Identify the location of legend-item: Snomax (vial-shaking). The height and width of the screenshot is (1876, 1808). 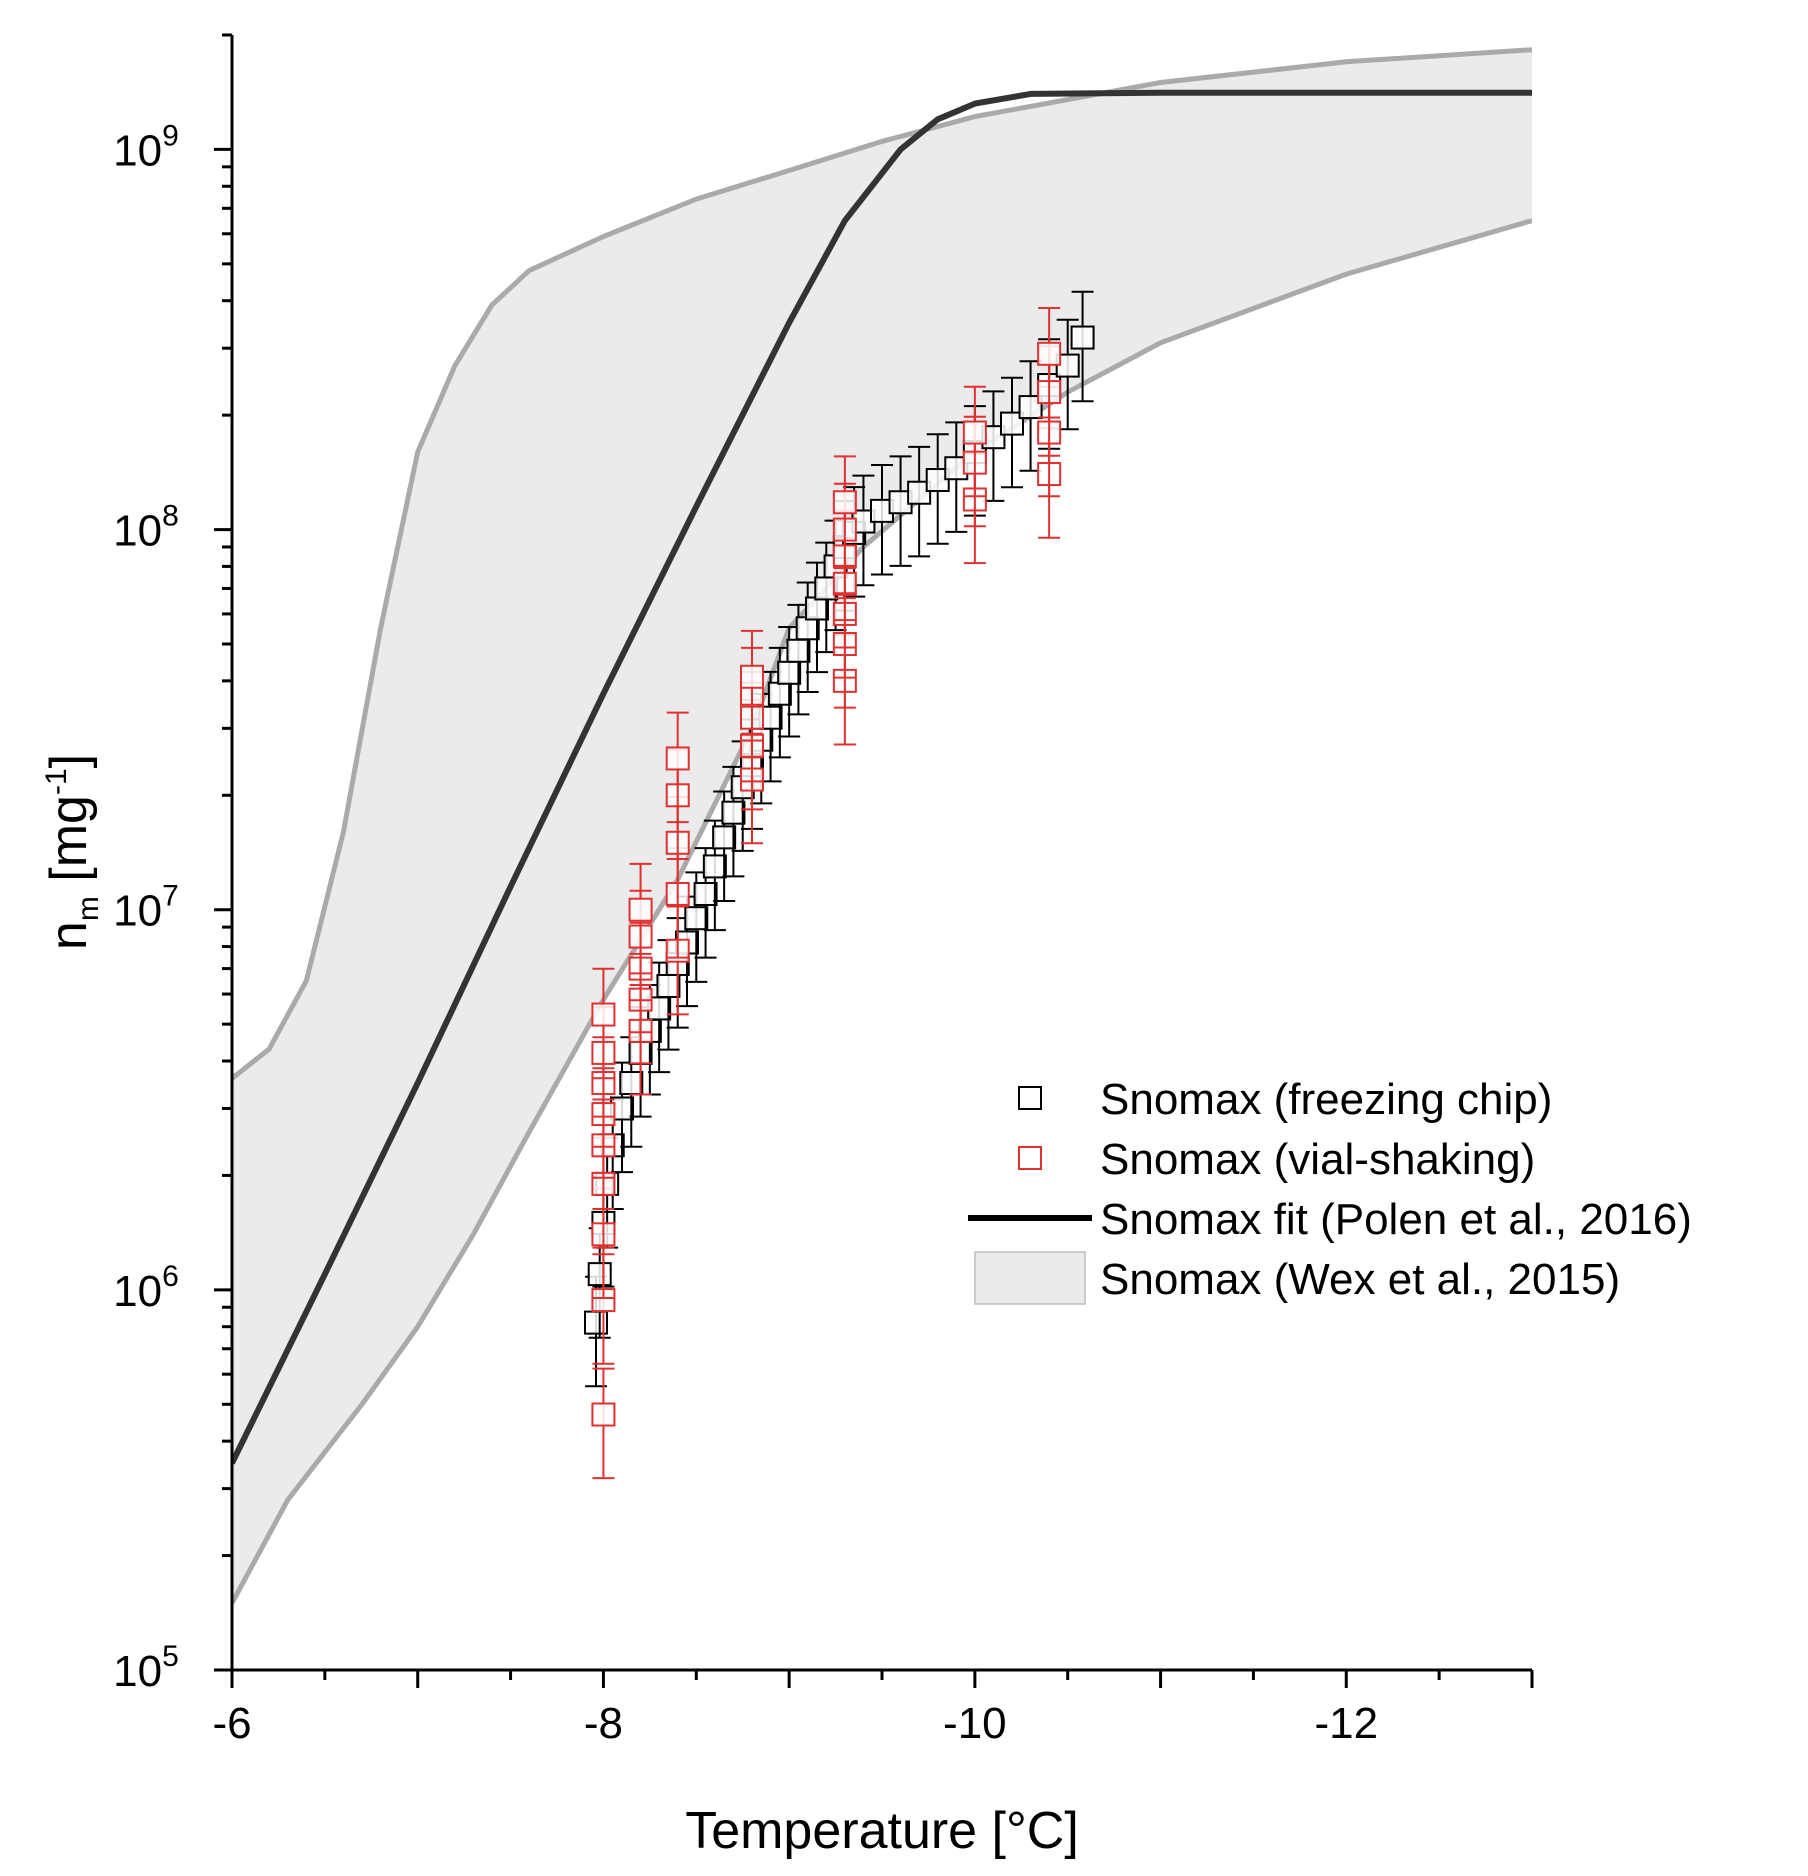
(1276, 1159).